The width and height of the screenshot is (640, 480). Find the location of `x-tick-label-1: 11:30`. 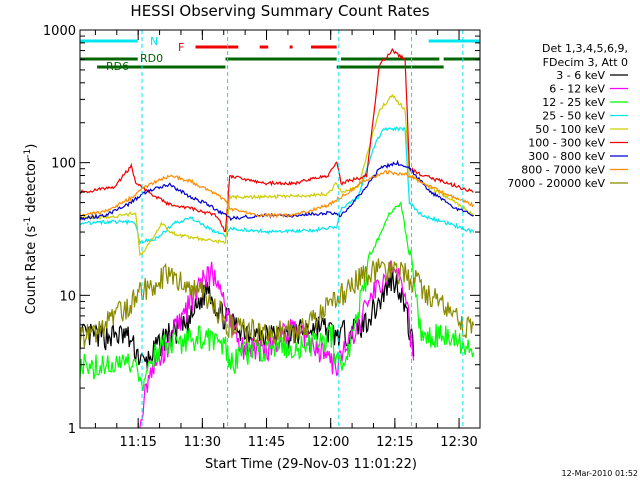

x-tick-label-1: 11:30 is located at coordinates (202, 442).